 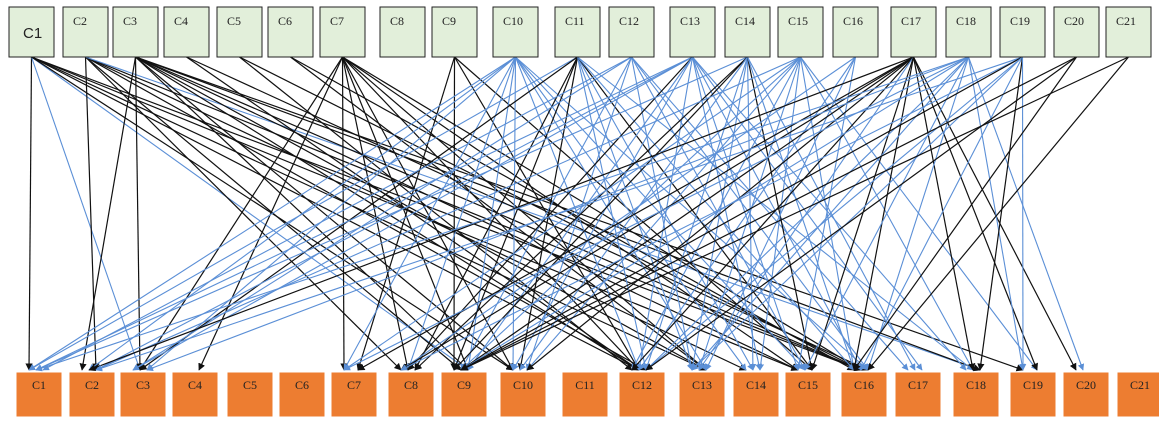 I want to click on top-node-c15: C15, so click(x=800, y=32).